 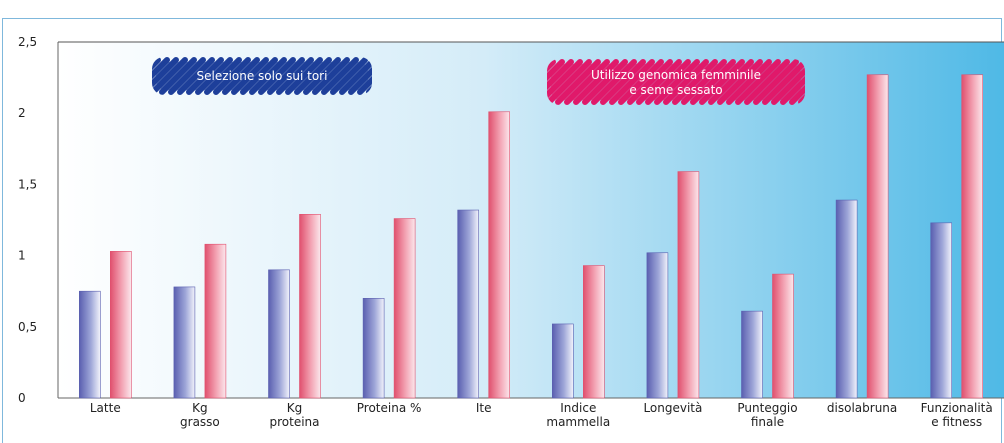 What do you see at coordinates (767, 415) in the screenshot?
I see `x-category-label: Punteggio finale` at bounding box center [767, 415].